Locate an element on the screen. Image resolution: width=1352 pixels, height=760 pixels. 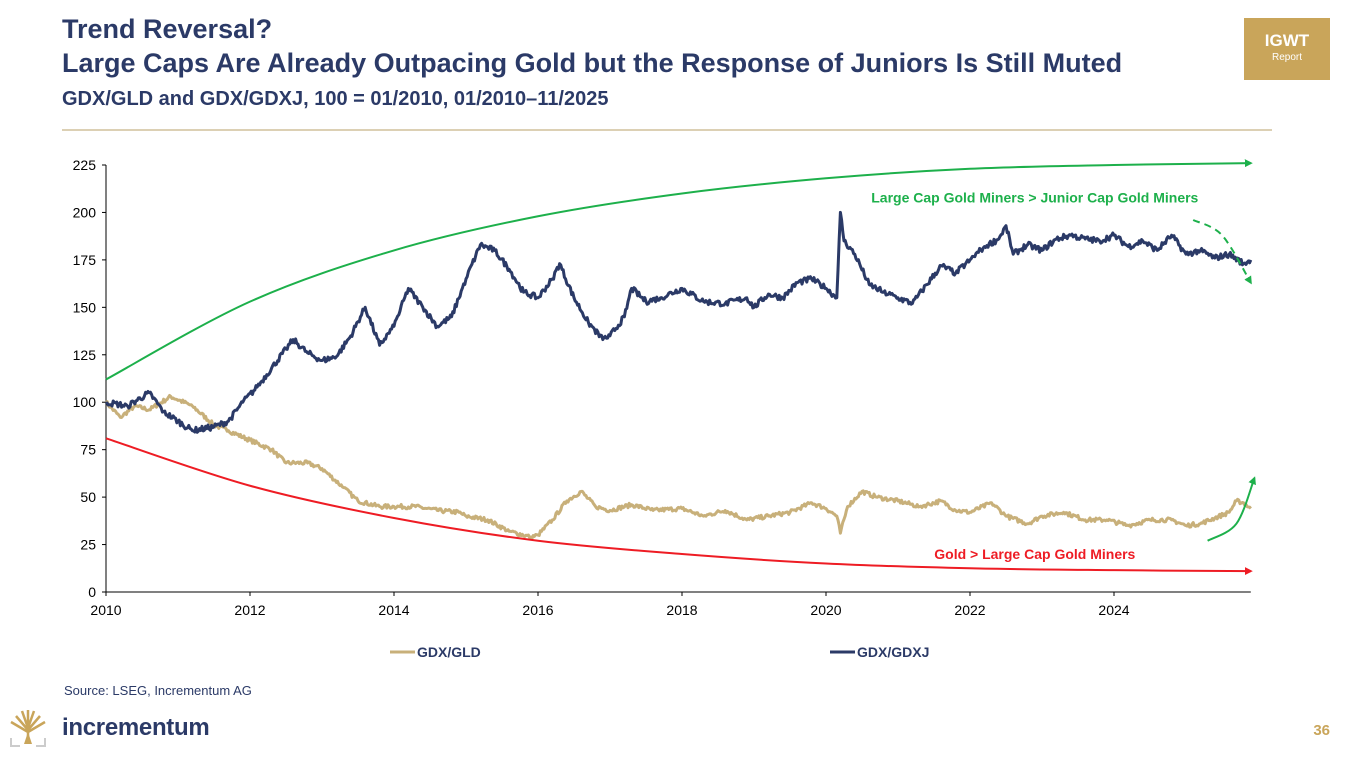
y-tick-label: 150 is located at coordinates (85, 307).